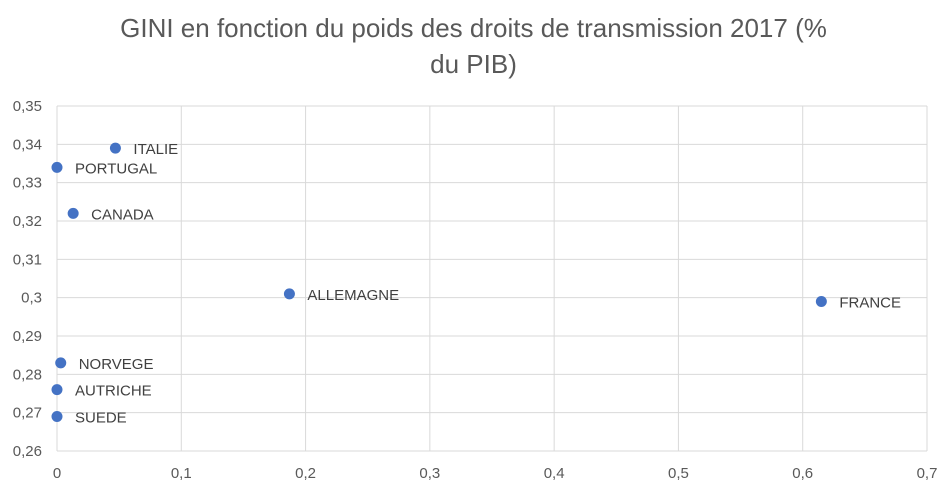  Describe the element at coordinates (305, 473) in the screenshot. I see `x-tick-label: 0,2` at that location.